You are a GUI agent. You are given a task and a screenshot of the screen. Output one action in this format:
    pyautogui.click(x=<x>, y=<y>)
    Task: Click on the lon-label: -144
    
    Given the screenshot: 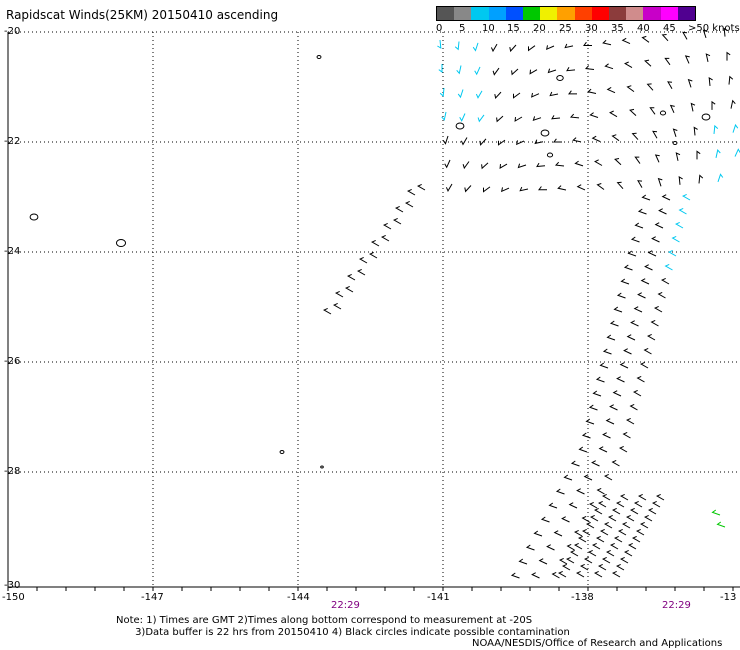 What is the action you would take?
    pyautogui.click(x=298, y=597)
    